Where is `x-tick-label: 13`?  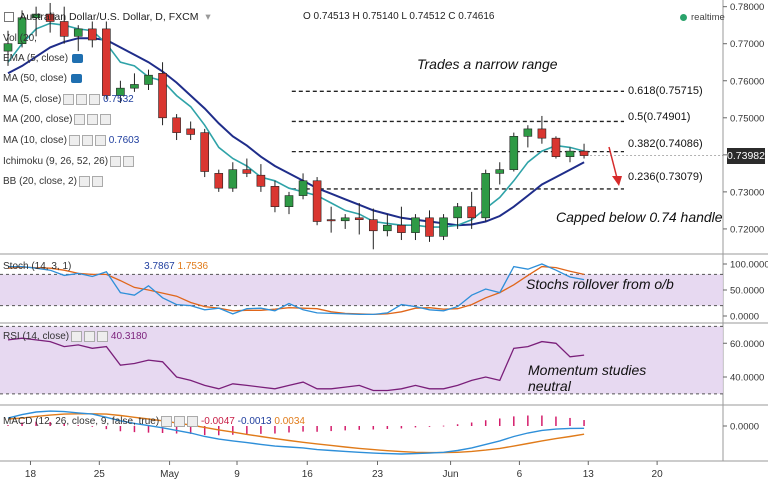
x-tick-label: 13 is located at coordinates (589, 474).